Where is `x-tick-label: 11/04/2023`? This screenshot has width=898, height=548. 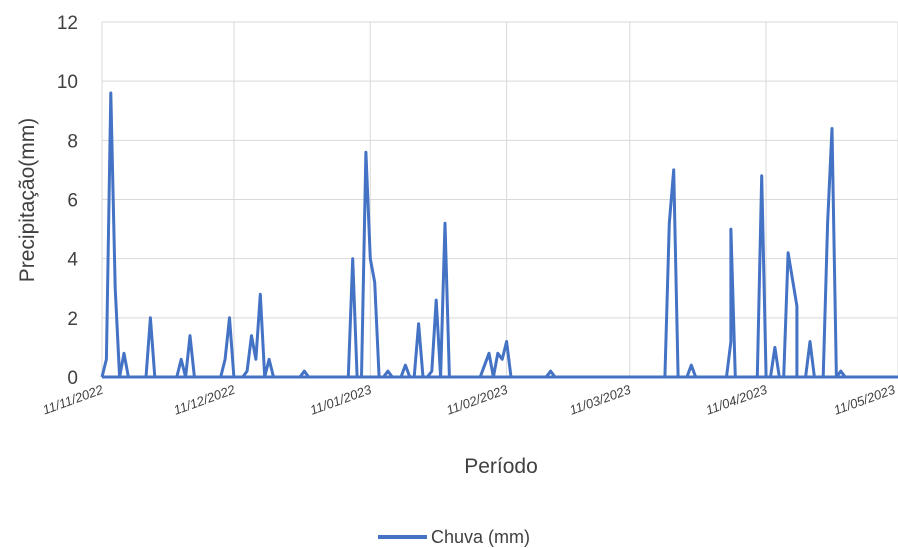 x-tick-label: 11/04/2023 is located at coordinates (737, 399).